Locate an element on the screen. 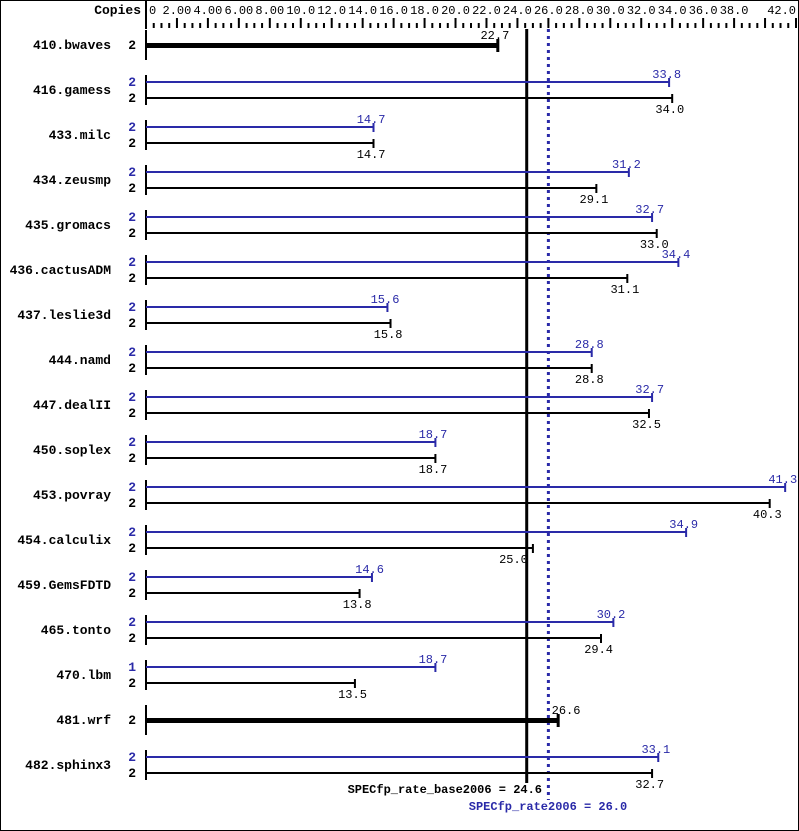 The width and height of the screenshot is (799, 831). axis-tick-label: 14.0 is located at coordinates (362, 11).